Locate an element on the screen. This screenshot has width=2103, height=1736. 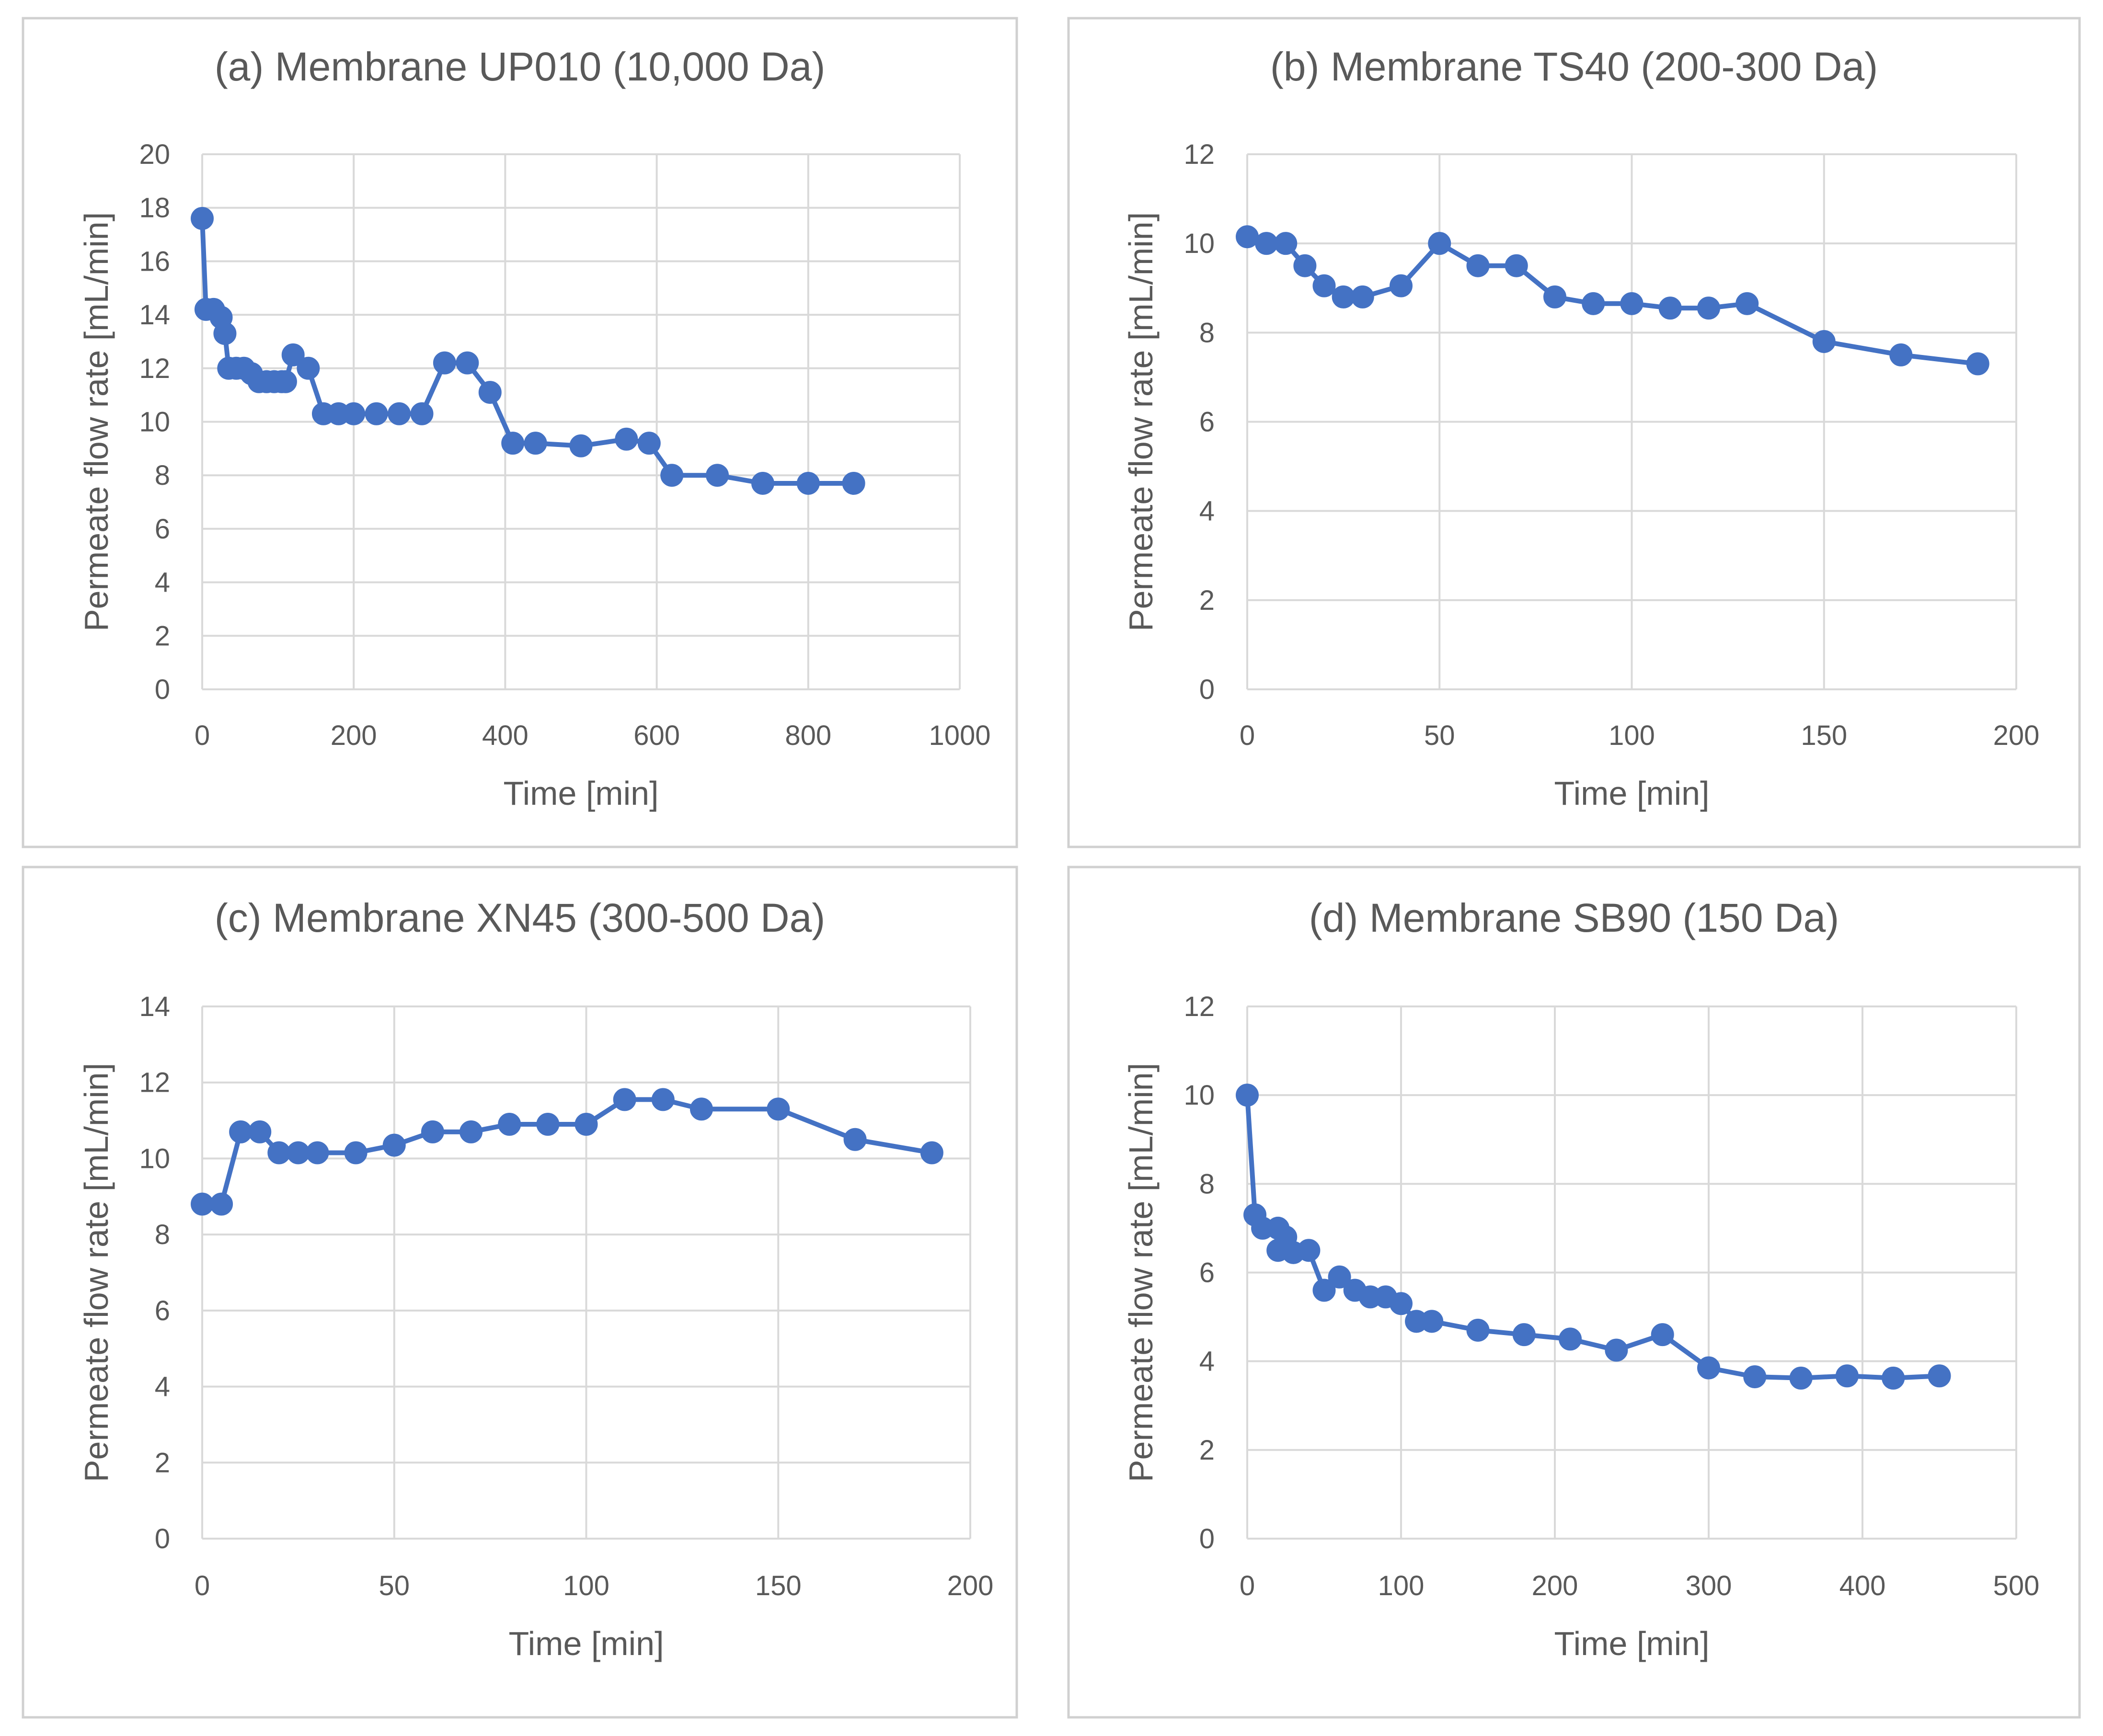
chart-title: (d) Membrane SB90 (150 Da) is located at coordinates (1574, 918).